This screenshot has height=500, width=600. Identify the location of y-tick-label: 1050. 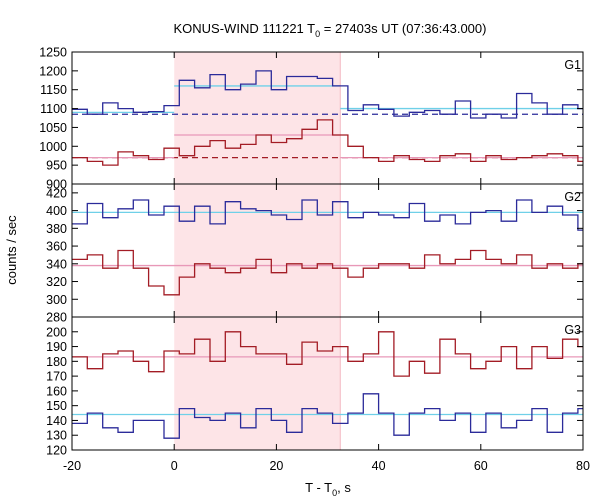
(53, 128).